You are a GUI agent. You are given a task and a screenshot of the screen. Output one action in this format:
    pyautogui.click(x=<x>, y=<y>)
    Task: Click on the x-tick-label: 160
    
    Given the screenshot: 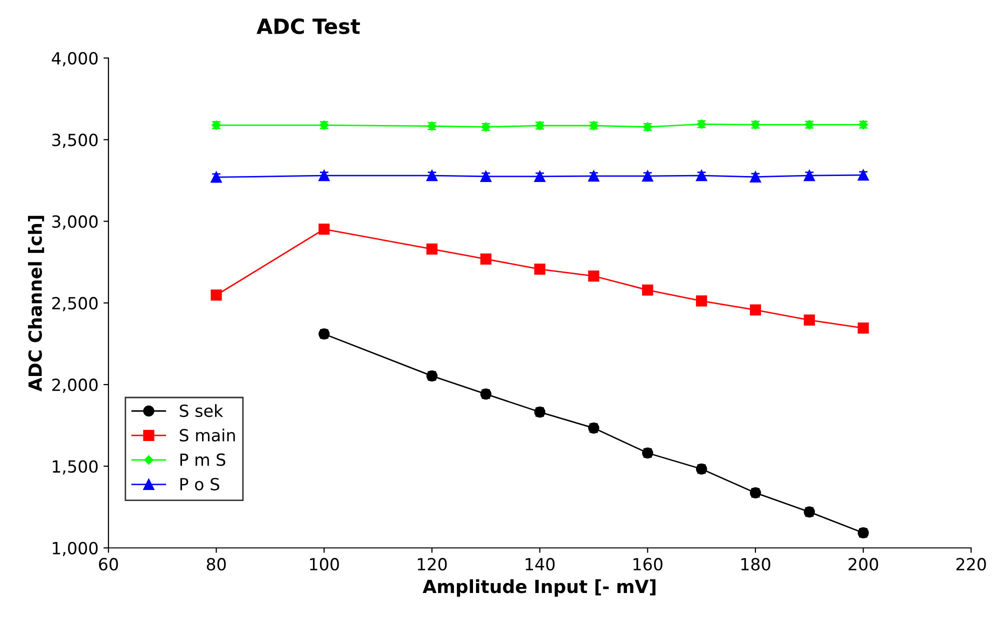 What is the action you would take?
    pyautogui.click(x=648, y=564)
    